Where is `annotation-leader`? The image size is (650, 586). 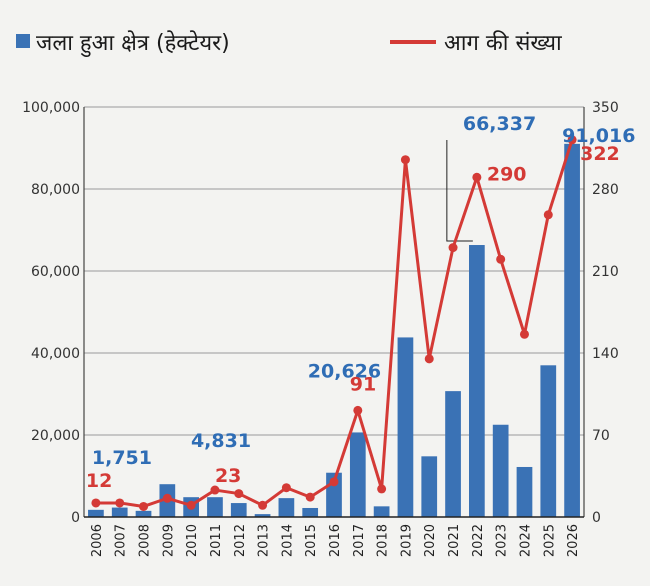
annotation-leader is located at coordinates (459, 191).